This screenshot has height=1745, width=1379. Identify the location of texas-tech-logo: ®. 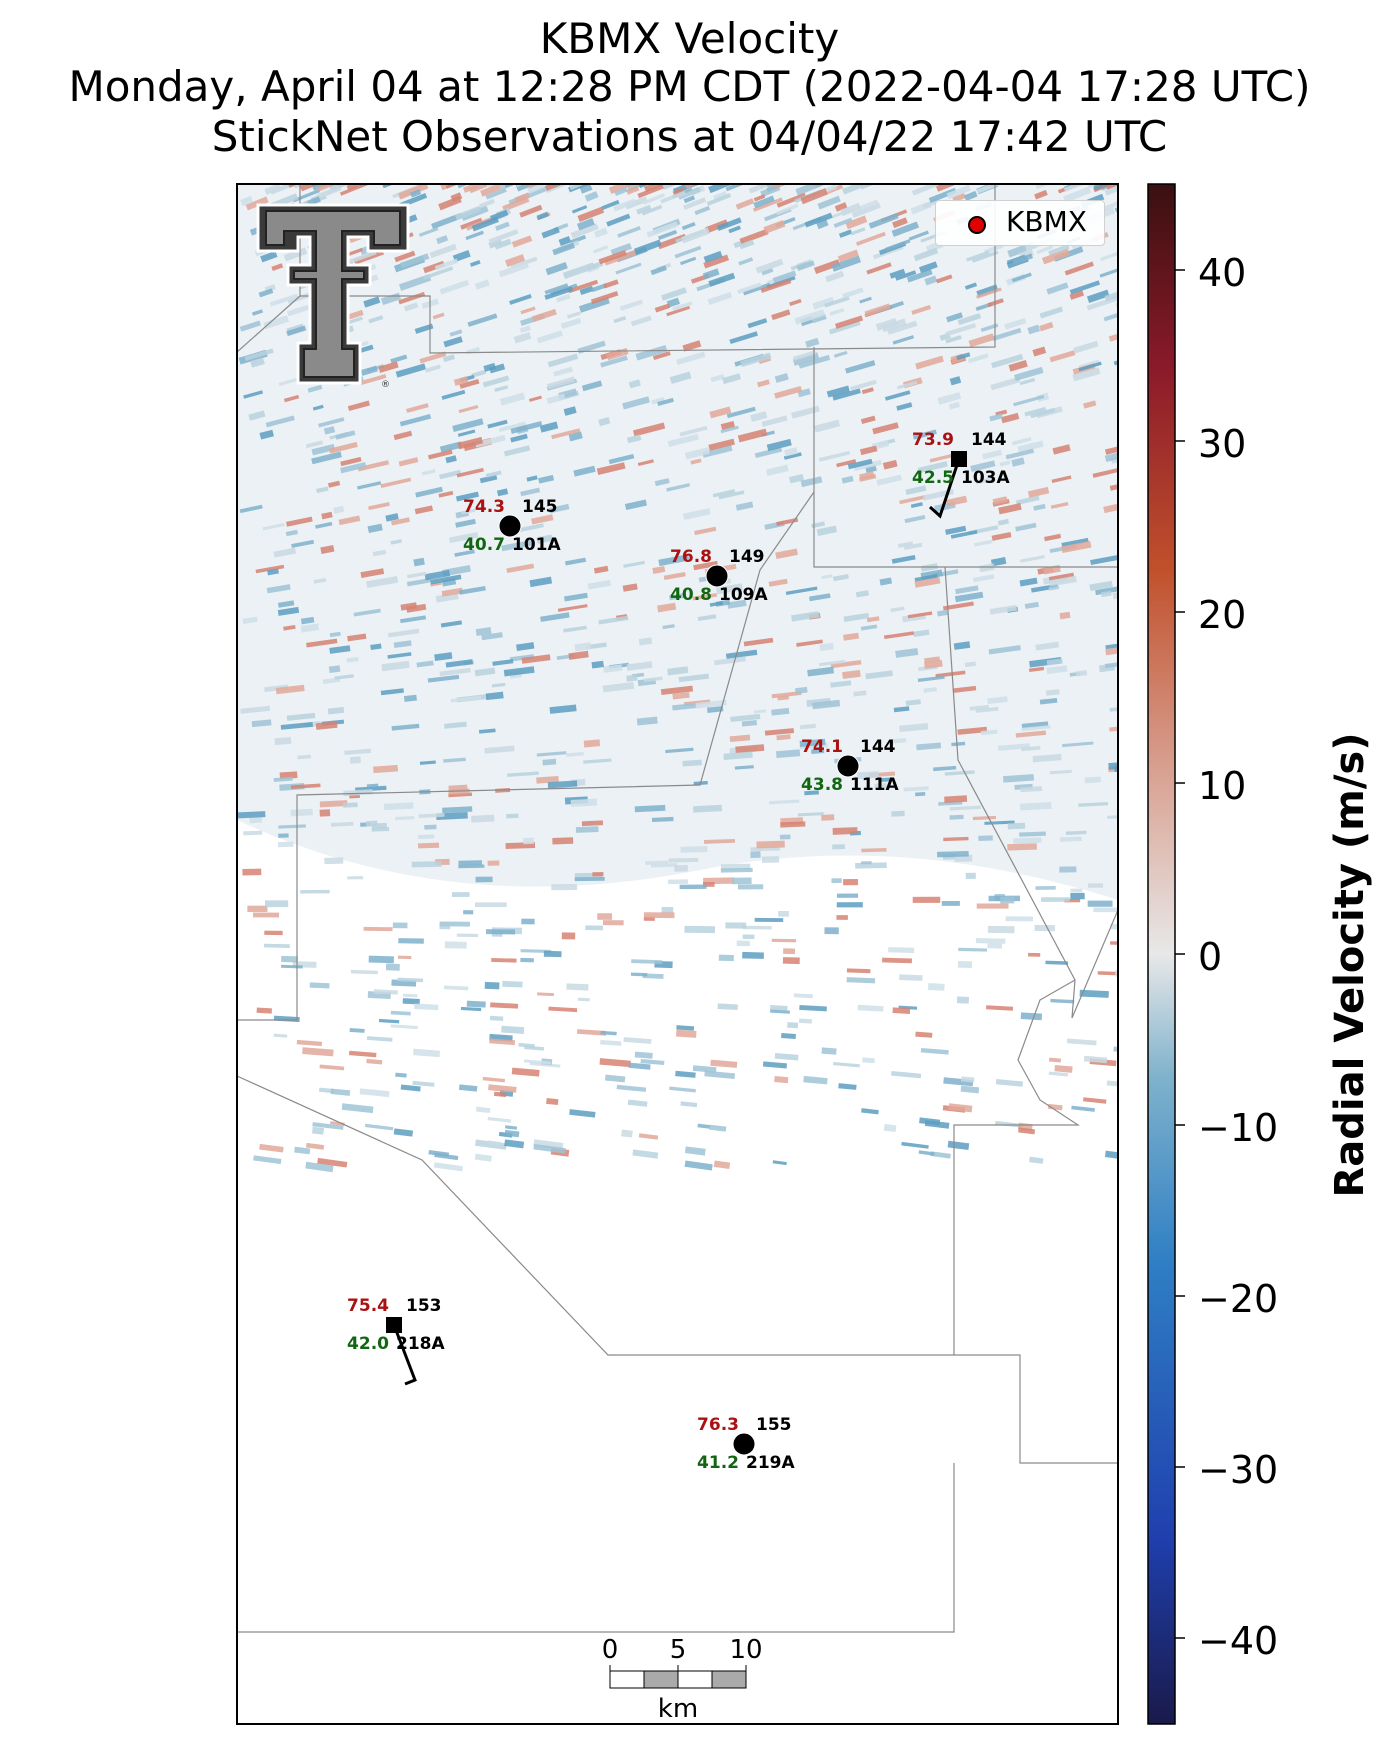
(333, 296).